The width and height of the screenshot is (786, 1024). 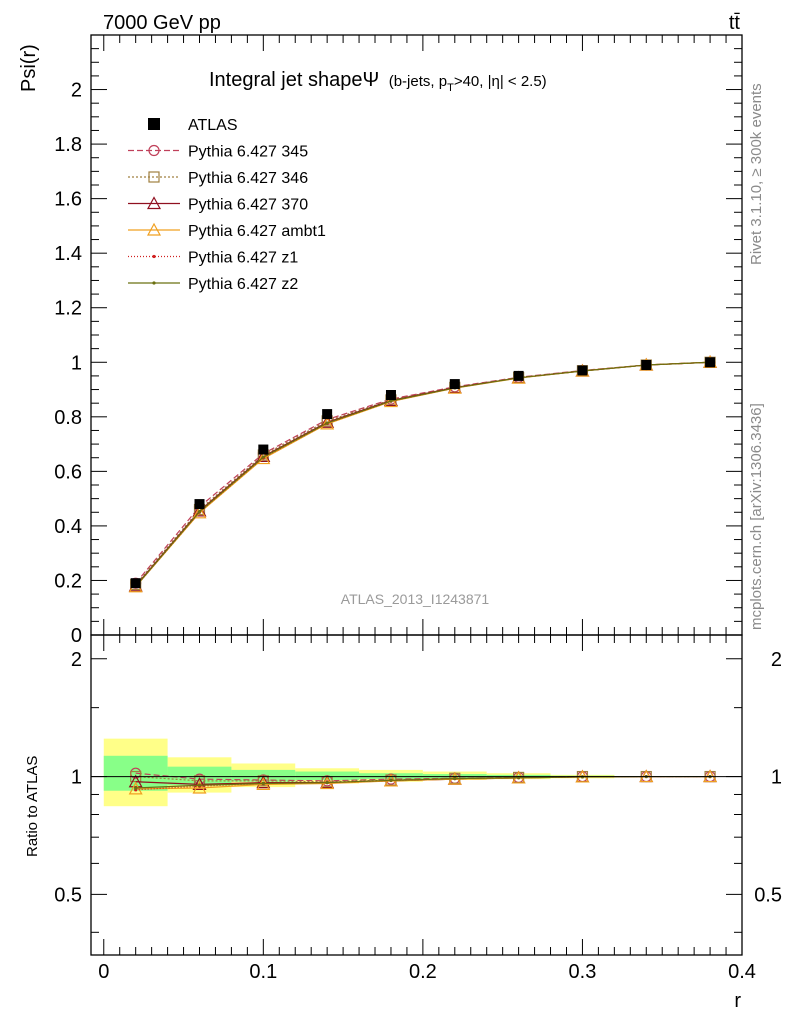 What do you see at coordinates (32, 806) in the screenshot?
I see `ratio-y-axis-label: Ratio to ATLAS` at bounding box center [32, 806].